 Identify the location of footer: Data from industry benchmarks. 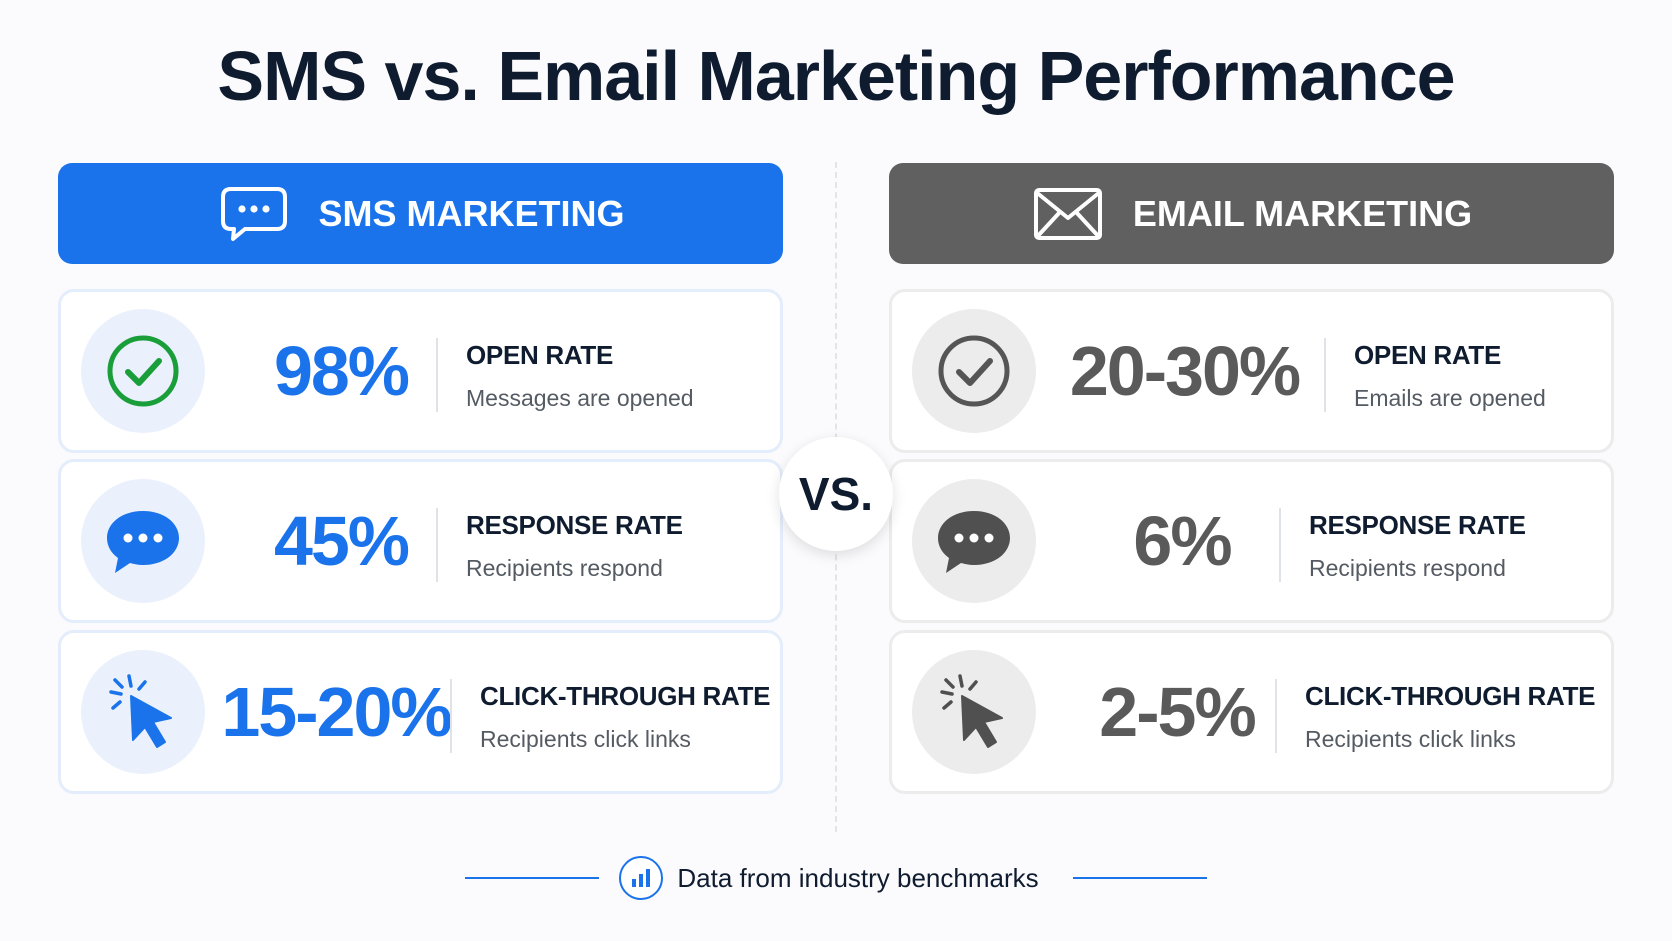
(836, 878).